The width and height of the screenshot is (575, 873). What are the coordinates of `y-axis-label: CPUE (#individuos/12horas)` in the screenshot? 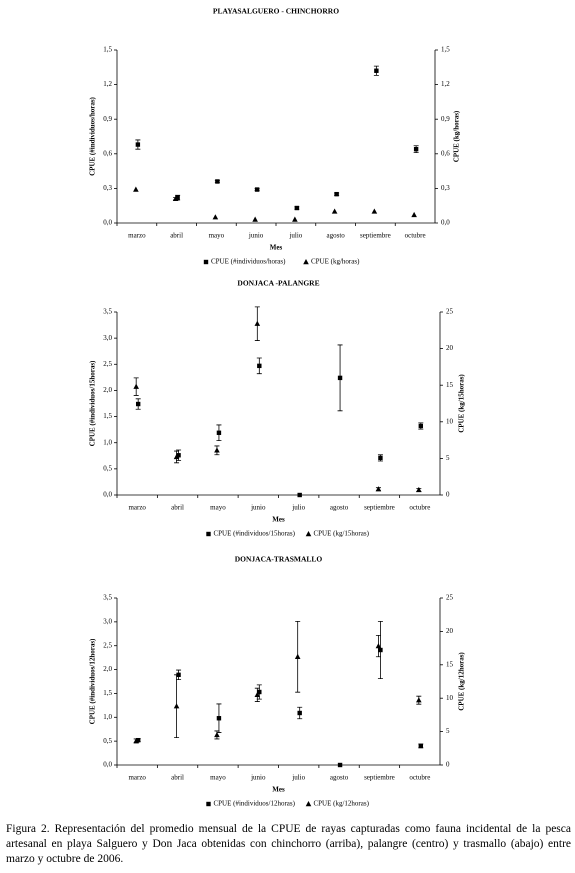 It's located at (93, 681).